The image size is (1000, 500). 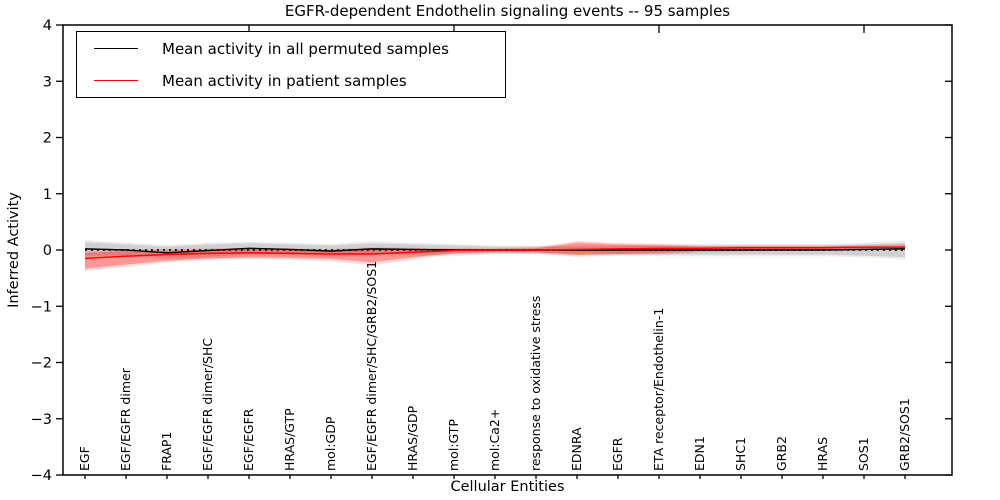 I want to click on x-category-label: HRAS/GDP, so click(x=412, y=438).